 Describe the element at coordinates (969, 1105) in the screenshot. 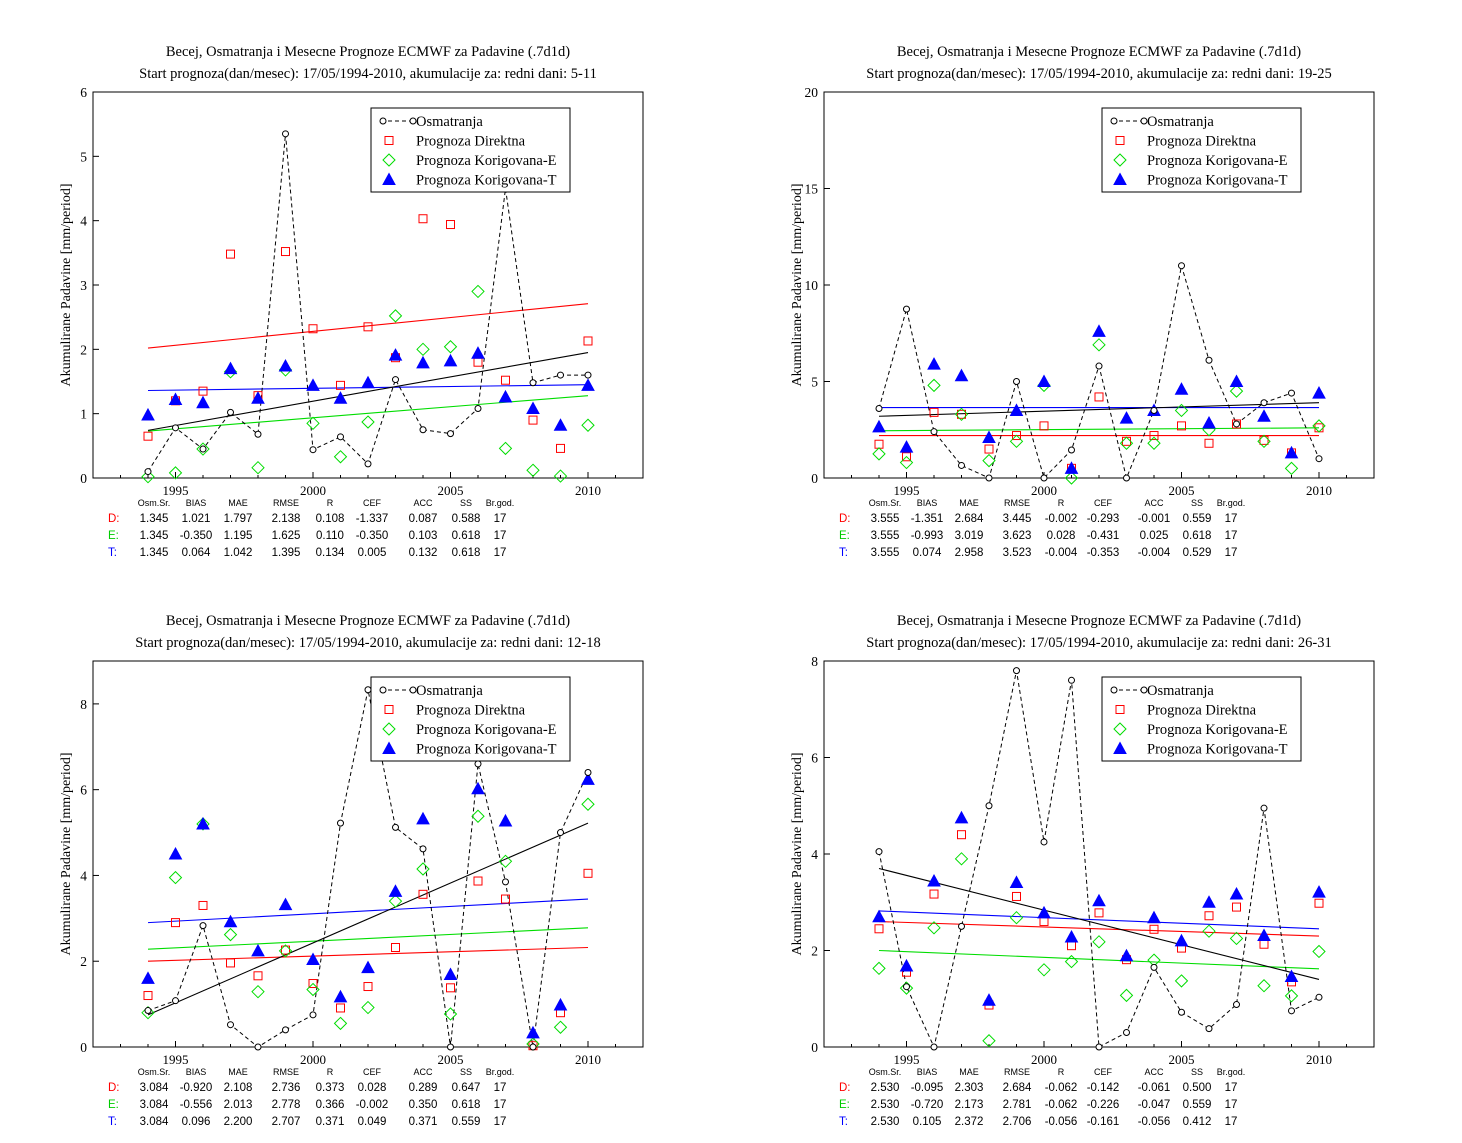

I see `stats-value: 2.173` at that location.